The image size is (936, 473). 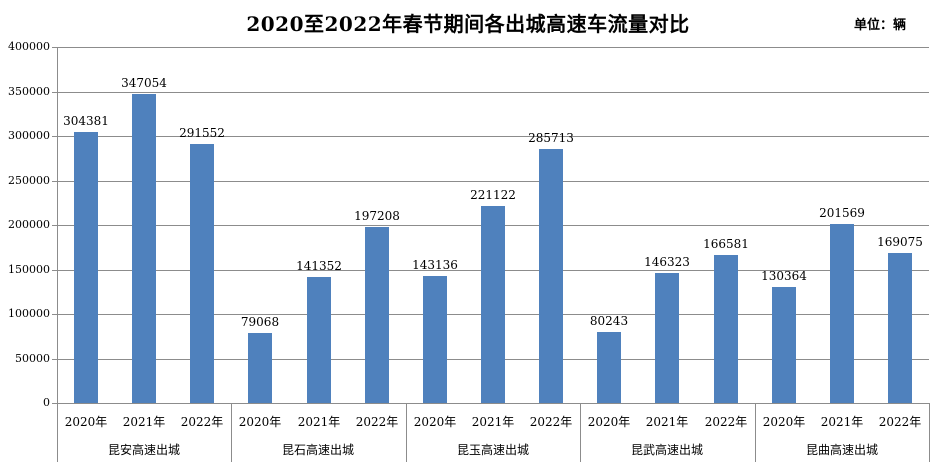 What do you see at coordinates (46, 402) in the screenshot?
I see `y-axis-tick-label: 0` at bounding box center [46, 402].